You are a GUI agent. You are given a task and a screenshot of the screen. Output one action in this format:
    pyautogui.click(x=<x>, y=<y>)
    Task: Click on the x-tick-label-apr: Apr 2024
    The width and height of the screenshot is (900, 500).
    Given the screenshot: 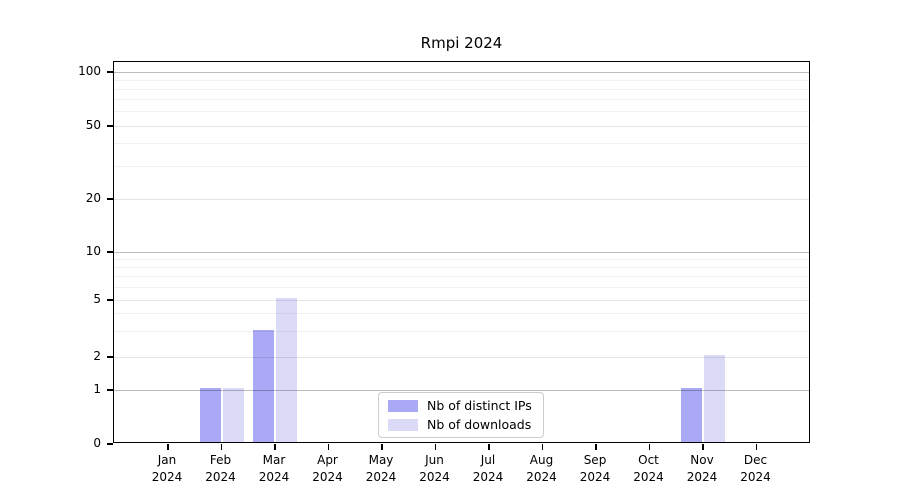 What is the action you would take?
    pyautogui.click(x=327, y=468)
    